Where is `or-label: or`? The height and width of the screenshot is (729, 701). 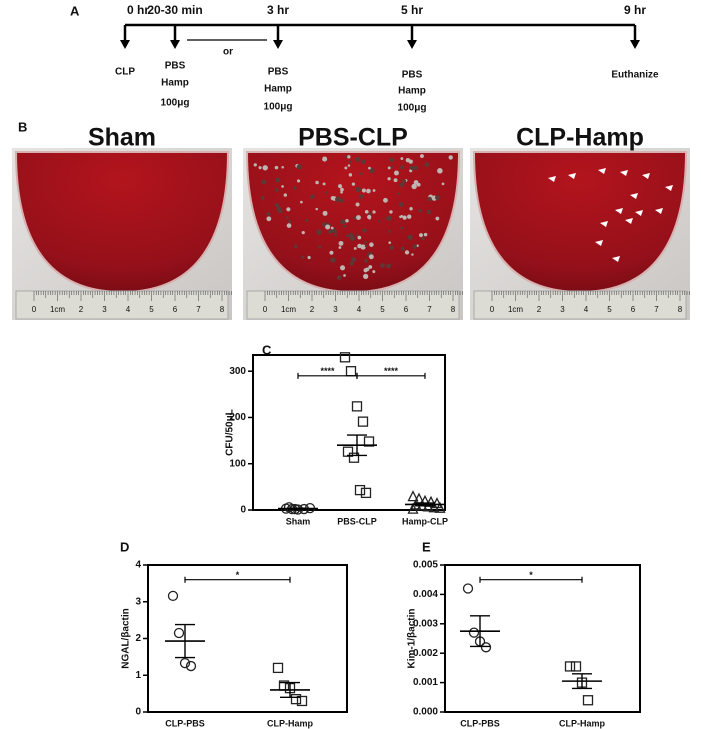
or-label: or is located at coordinates (228, 52).